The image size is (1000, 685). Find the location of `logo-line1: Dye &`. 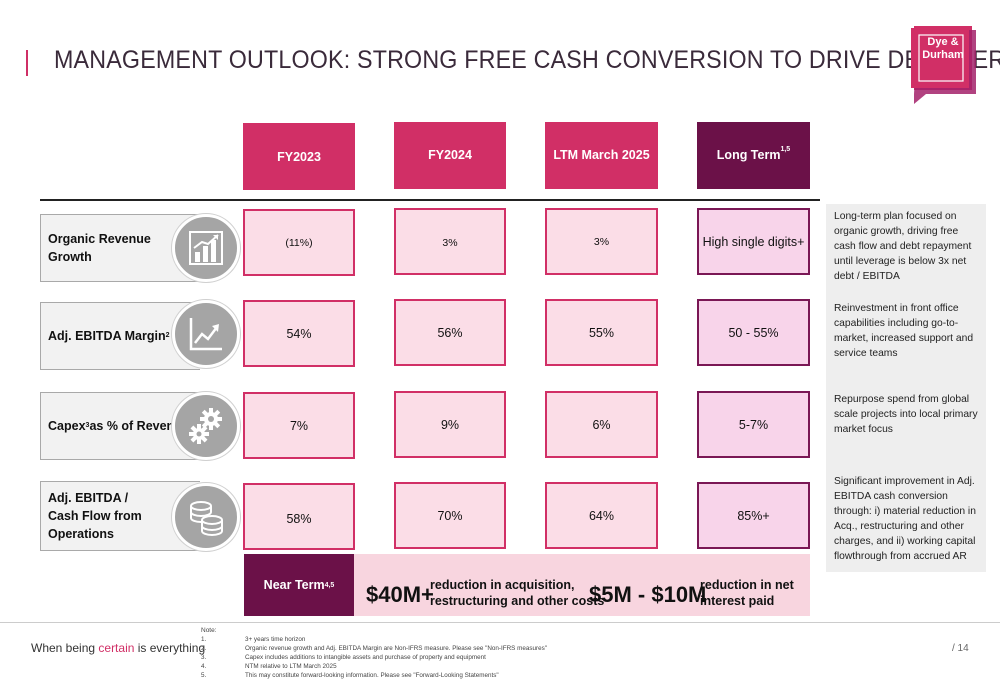

logo-line1: Dye & is located at coordinates (943, 42).